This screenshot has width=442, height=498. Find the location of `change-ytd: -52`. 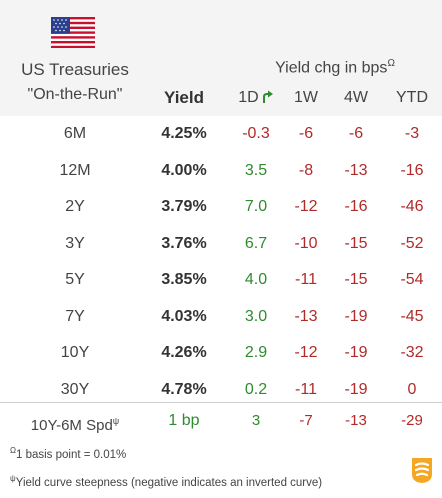

change-ytd: -52 is located at coordinates (412, 243).